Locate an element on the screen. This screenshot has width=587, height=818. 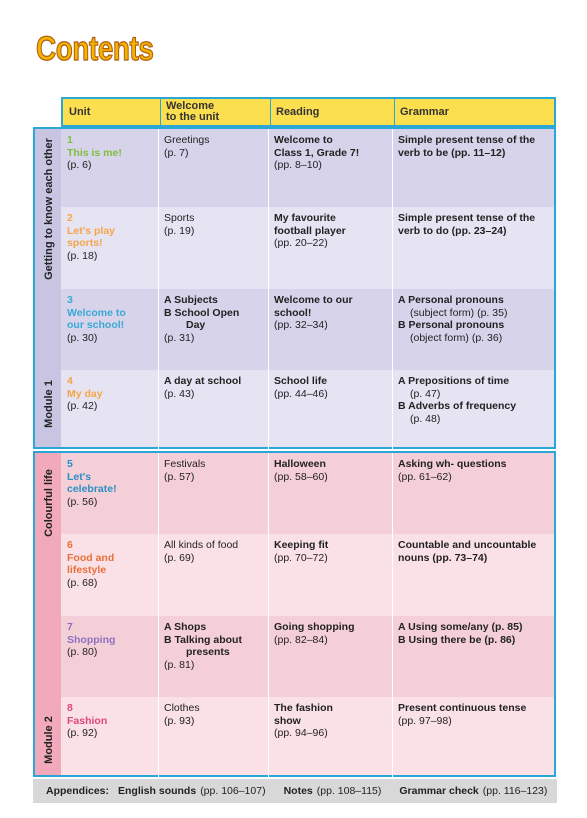
unit-7-reading: Going shopping (pp. 82–84) is located at coordinates (331, 633).